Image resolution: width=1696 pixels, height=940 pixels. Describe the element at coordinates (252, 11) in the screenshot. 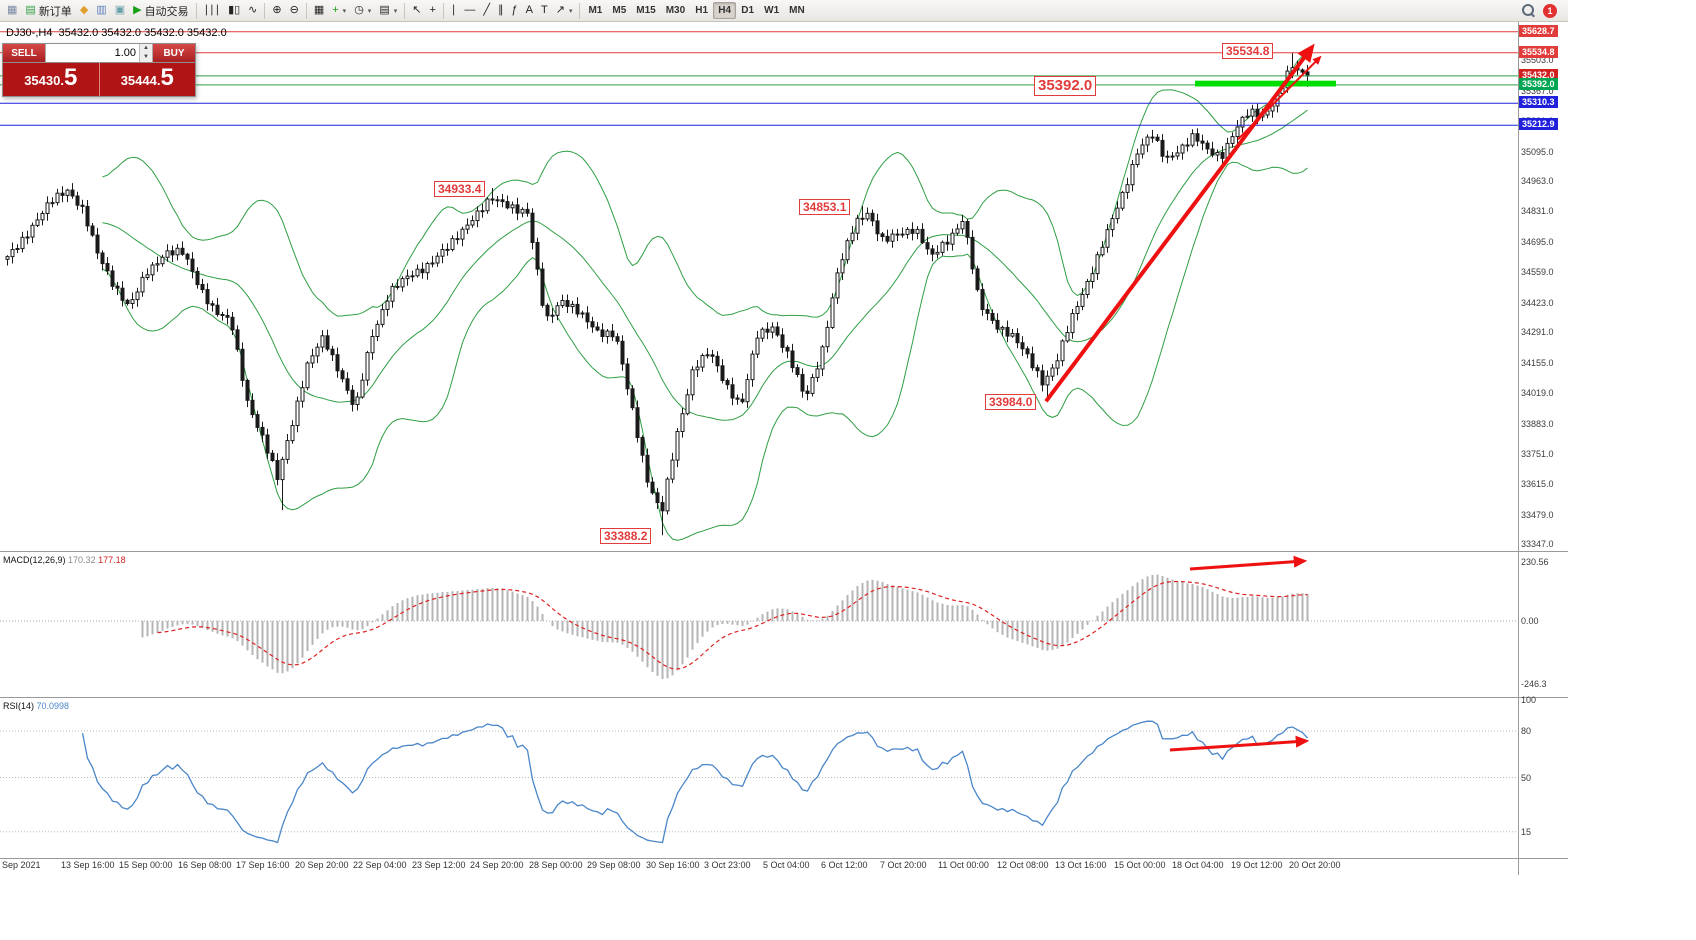

I see `line-chart-icon: ∿` at that location.